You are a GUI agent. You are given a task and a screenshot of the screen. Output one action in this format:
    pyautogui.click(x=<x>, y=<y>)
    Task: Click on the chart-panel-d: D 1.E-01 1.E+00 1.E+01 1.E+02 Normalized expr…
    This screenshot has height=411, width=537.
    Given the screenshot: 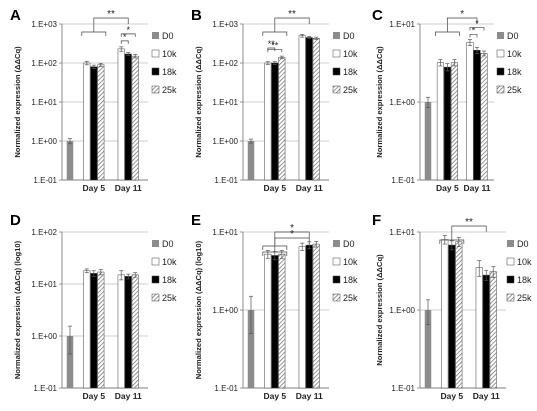 What is the action you would take?
    pyautogui.click(x=93, y=306)
    